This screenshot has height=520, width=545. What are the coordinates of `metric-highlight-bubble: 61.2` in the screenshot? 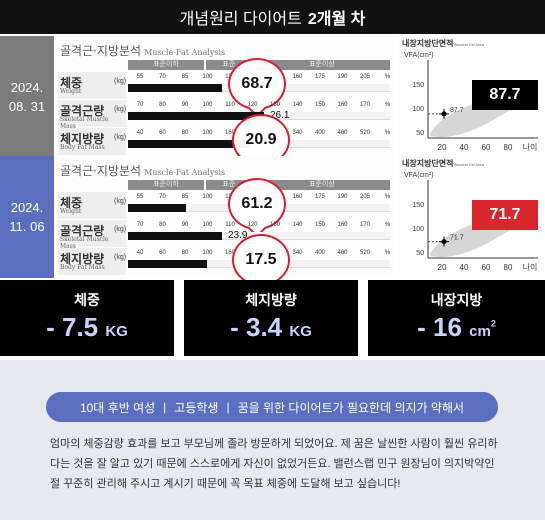 It's located at (257, 204).